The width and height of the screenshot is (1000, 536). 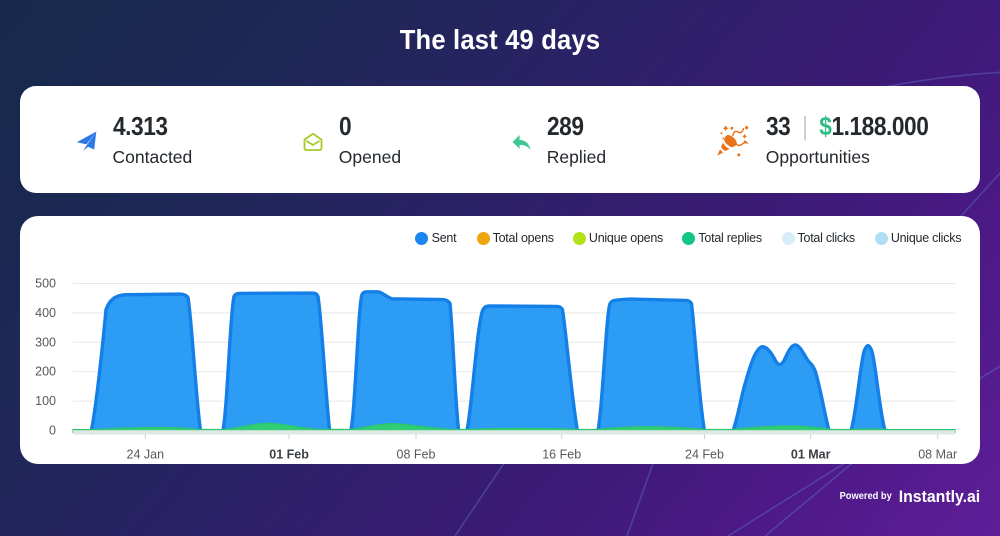 What do you see at coordinates (289, 455) in the screenshot?
I see `svg-text: 01 Feb` at bounding box center [289, 455].